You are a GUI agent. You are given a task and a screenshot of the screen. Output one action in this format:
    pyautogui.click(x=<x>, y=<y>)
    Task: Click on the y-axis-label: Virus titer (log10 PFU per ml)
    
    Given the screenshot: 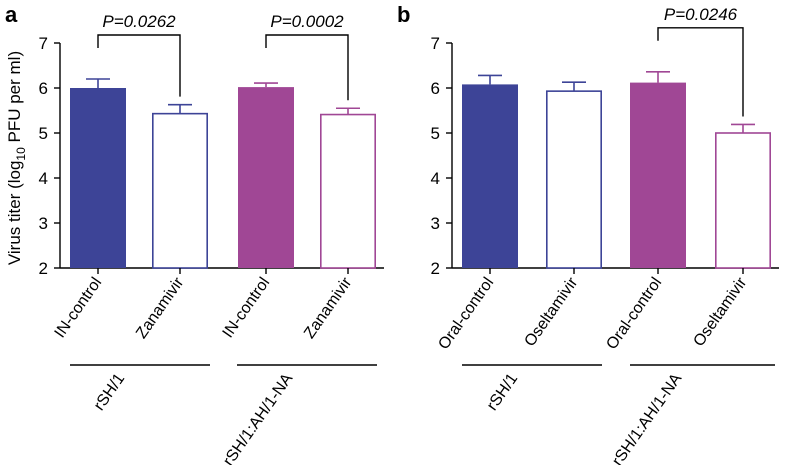 What is the action you would take?
    pyautogui.click(x=16, y=158)
    